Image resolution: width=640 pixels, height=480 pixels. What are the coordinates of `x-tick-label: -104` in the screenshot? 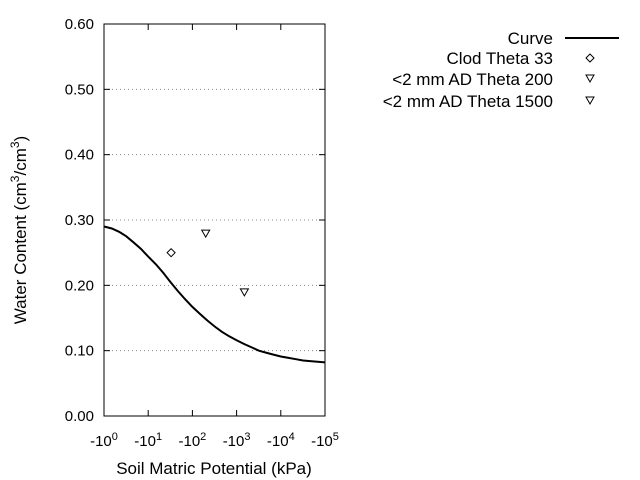 It's located at (281, 440).